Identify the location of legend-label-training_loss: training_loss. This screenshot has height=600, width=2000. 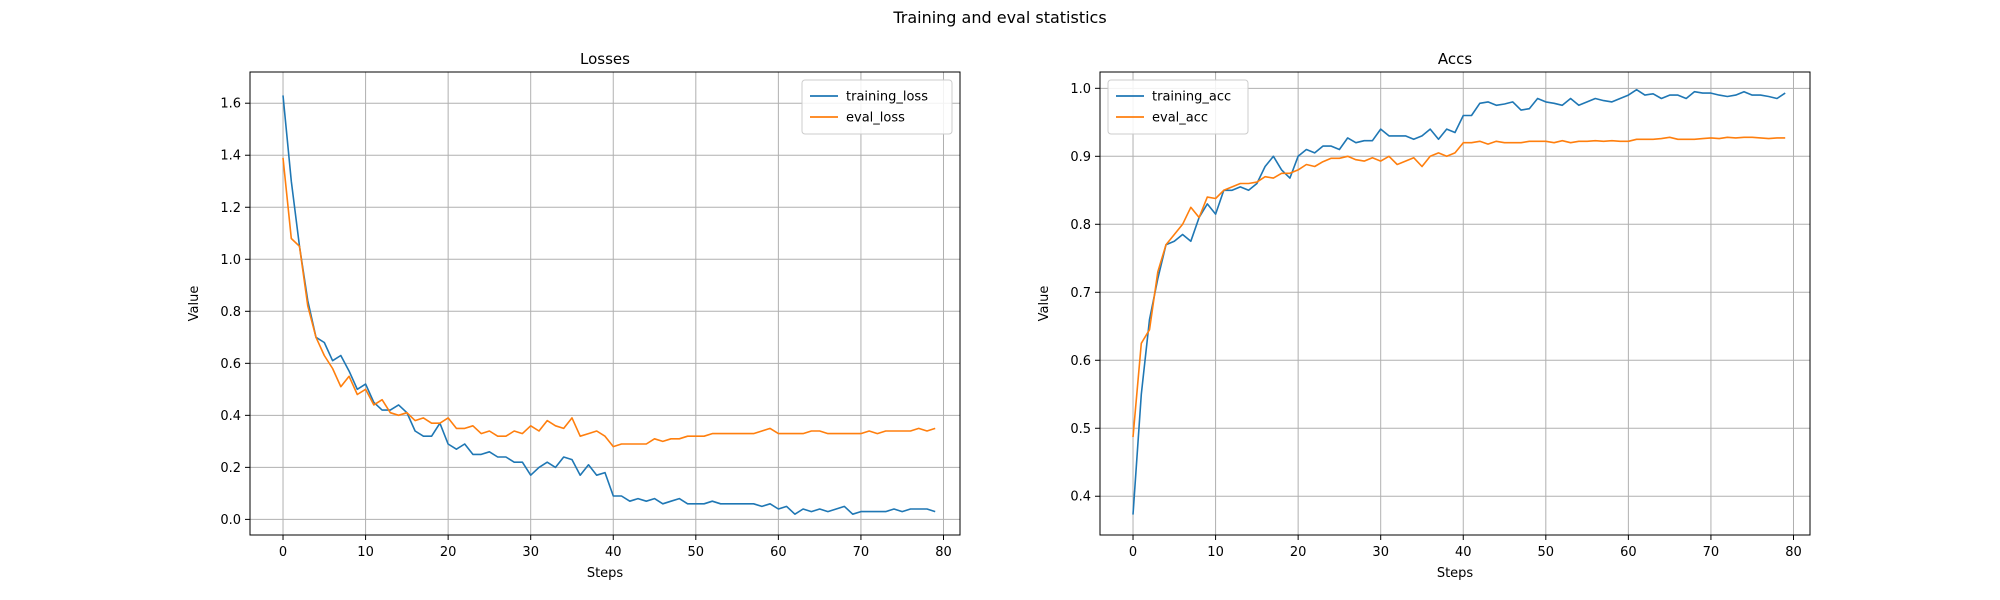
(887, 97).